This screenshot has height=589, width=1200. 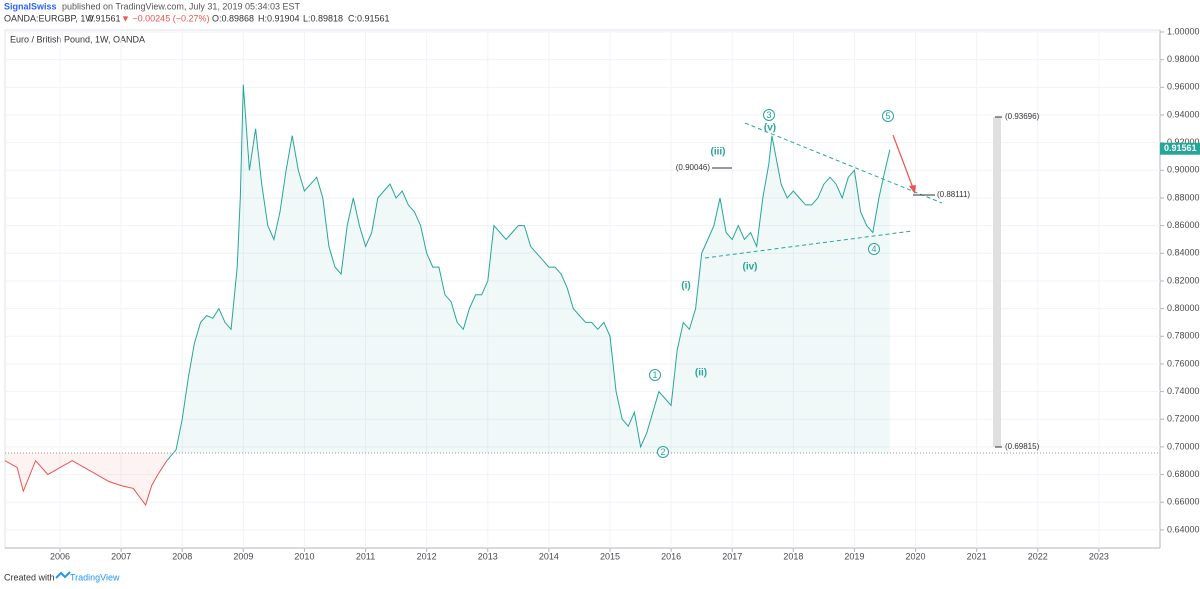 What do you see at coordinates (165, 18) in the screenshot?
I see `change: ▼ −0.00245 (−0.27%)` at bounding box center [165, 18].